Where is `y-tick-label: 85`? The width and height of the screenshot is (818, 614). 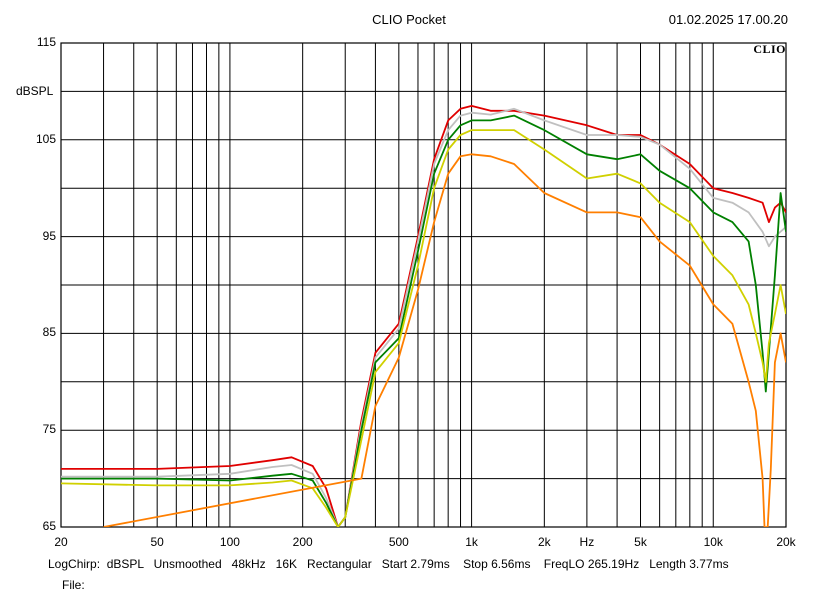
y-tick-label: 85 is located at coordinates (49, 332).